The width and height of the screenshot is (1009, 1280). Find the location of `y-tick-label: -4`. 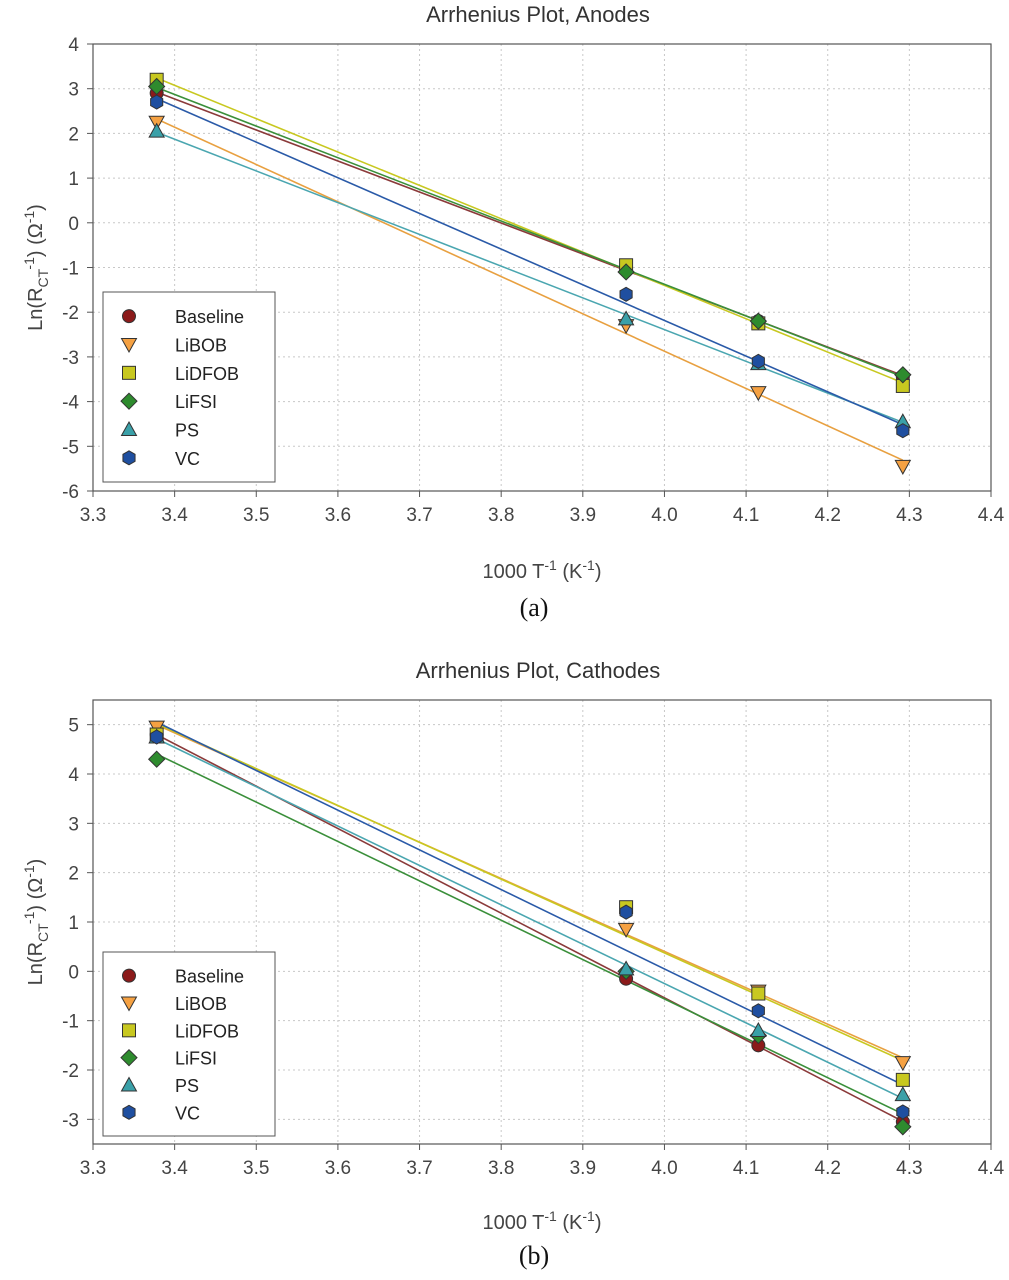

y-tick-label: -4 is located at coordinates (70, 403).